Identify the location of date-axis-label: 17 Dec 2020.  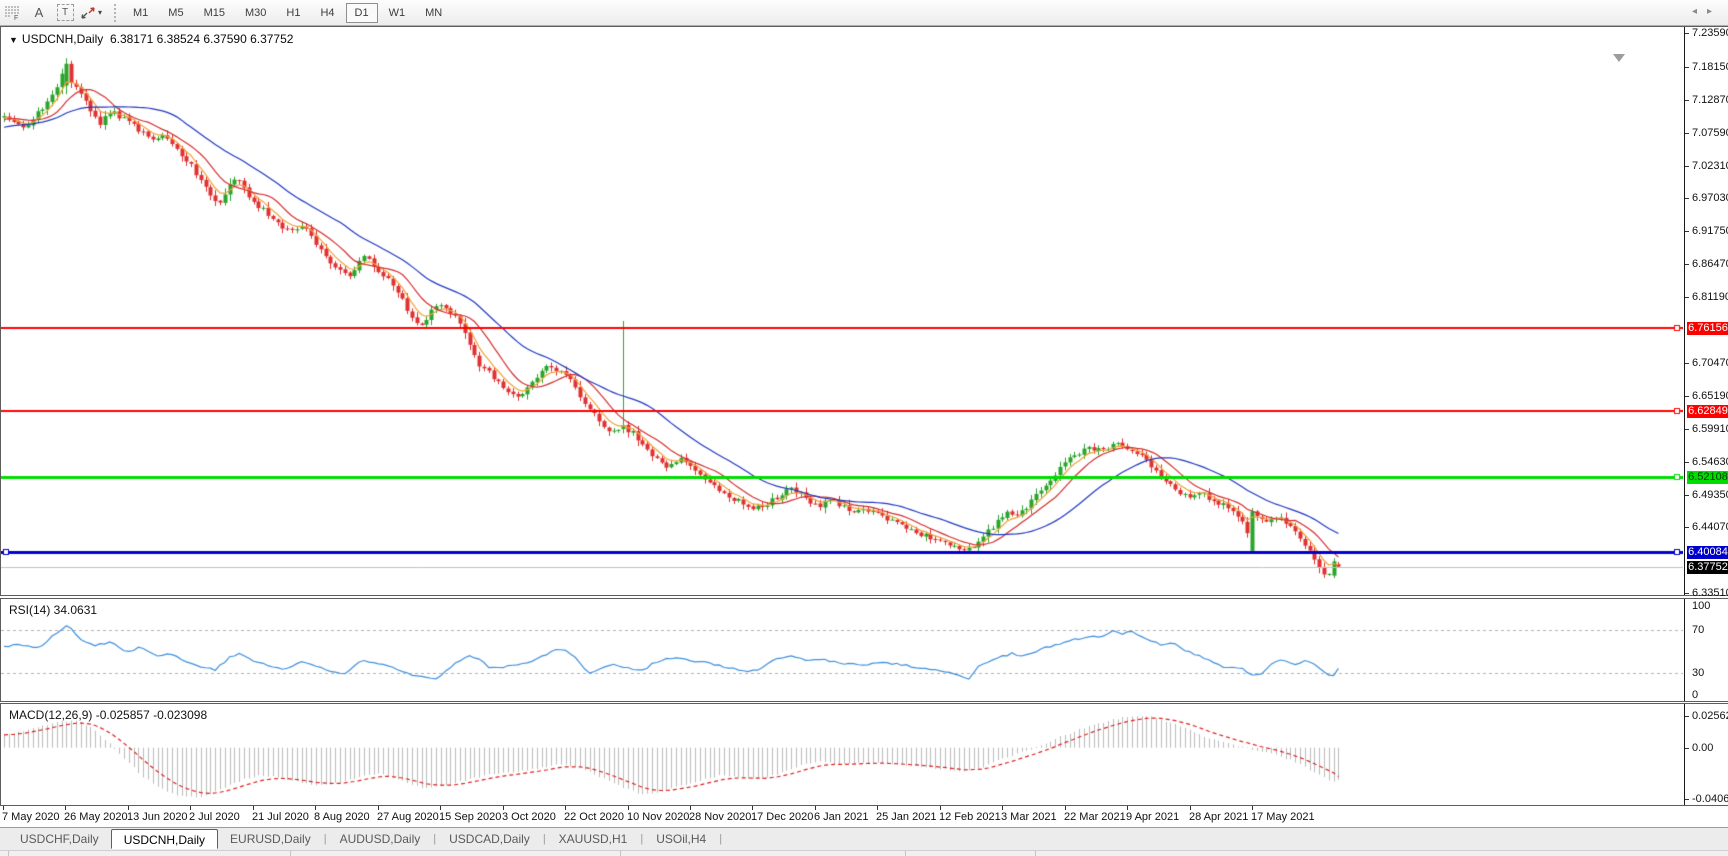
(782, 817).